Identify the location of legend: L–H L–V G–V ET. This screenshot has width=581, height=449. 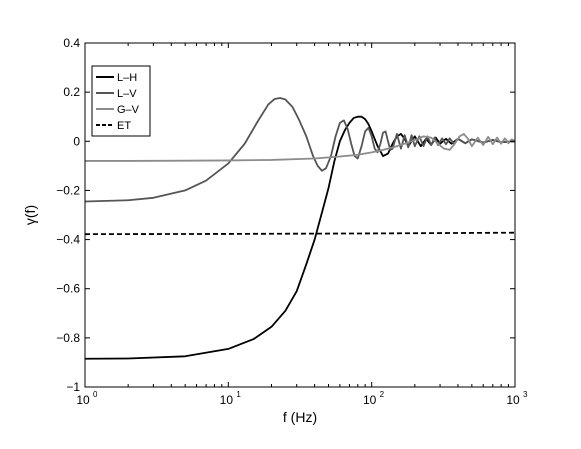
(121, 101).